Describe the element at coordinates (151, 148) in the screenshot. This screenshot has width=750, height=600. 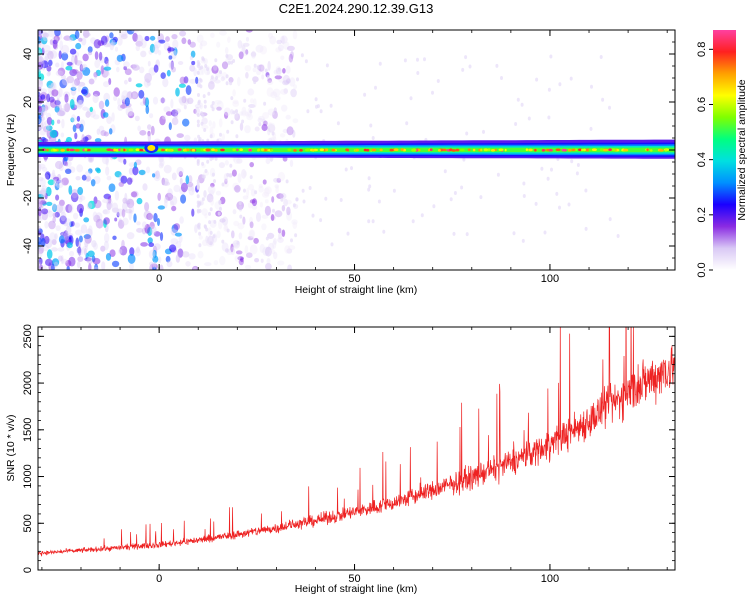
I see `carrier-blob` at that location.